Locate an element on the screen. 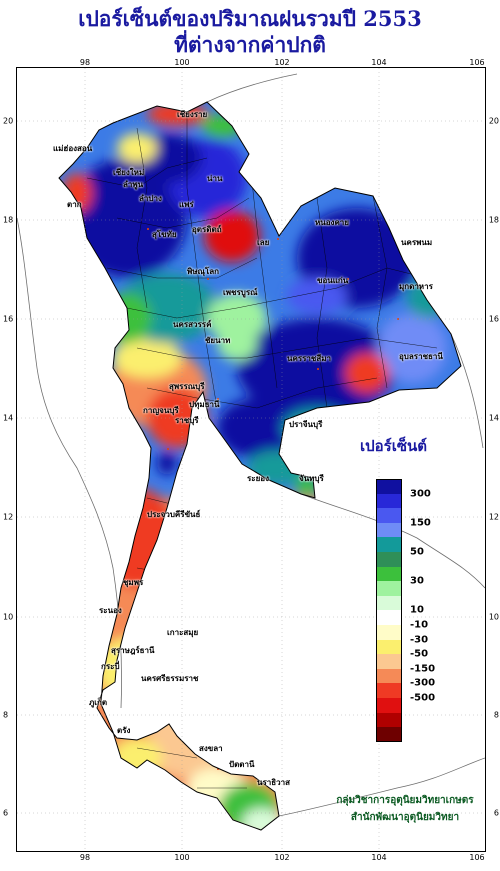  credit-line-1: กลุ่มวิชาการอุตุนิยมวิทยาเกษตร is located at coordinates (405, 800).